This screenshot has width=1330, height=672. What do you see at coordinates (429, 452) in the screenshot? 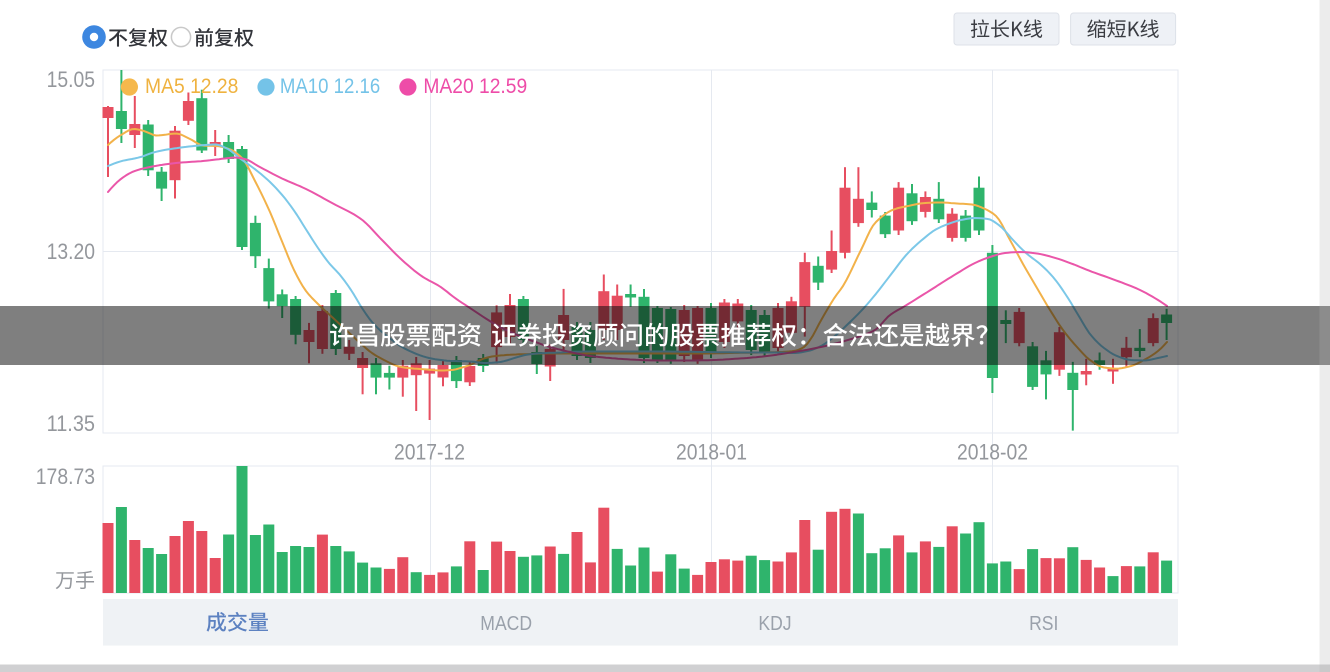
I see `svg-text: 2017-12` at bounding box center [429, 452].